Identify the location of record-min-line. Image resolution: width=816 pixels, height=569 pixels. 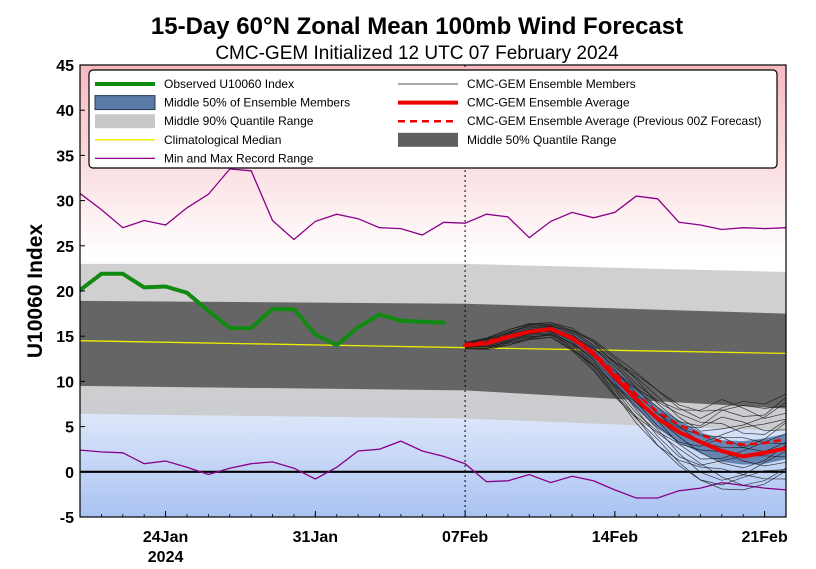
(433, 469).